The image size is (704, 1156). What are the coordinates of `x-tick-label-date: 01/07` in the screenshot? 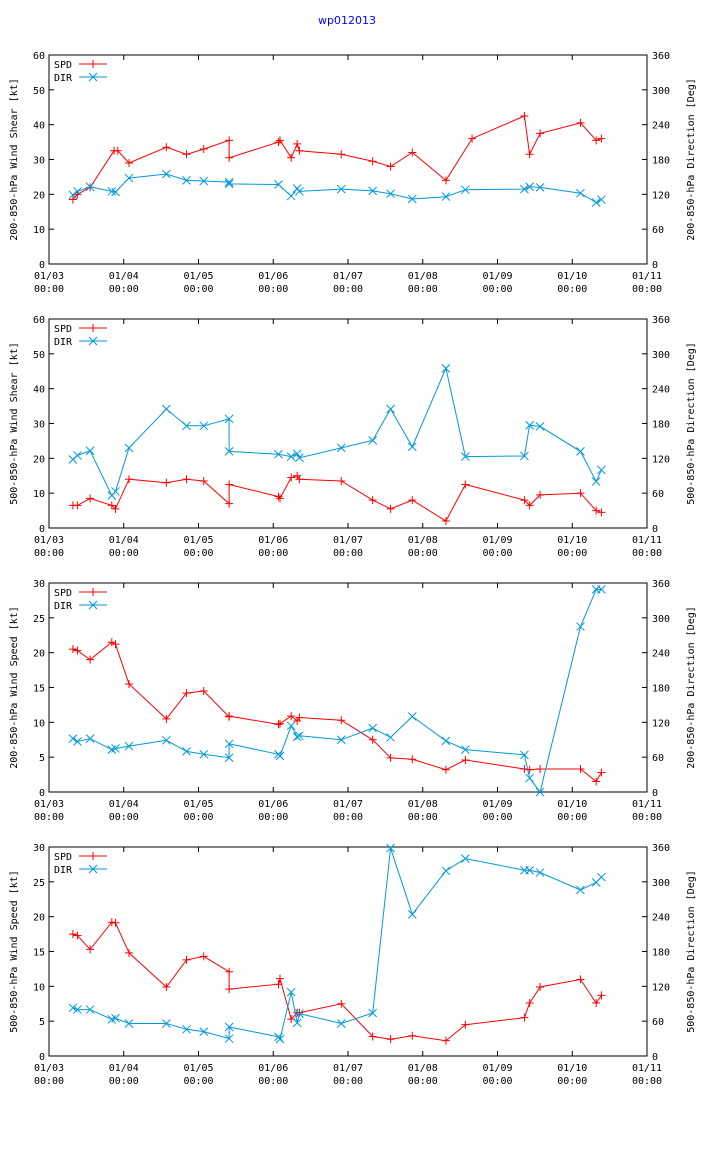 It's located at (348, 540).